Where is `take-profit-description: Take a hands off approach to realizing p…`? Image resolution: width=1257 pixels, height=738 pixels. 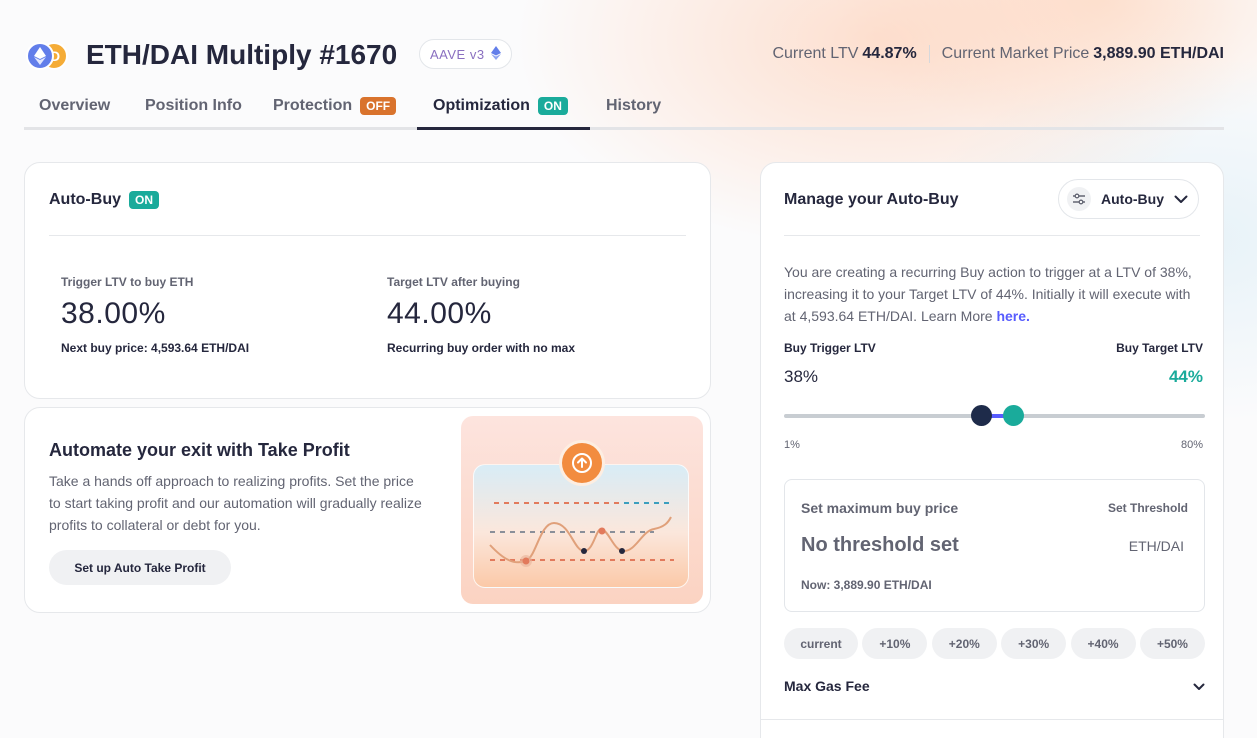
take-profit-description: Take a hands off approach to realizing p… is located at coordinates (235, 503).